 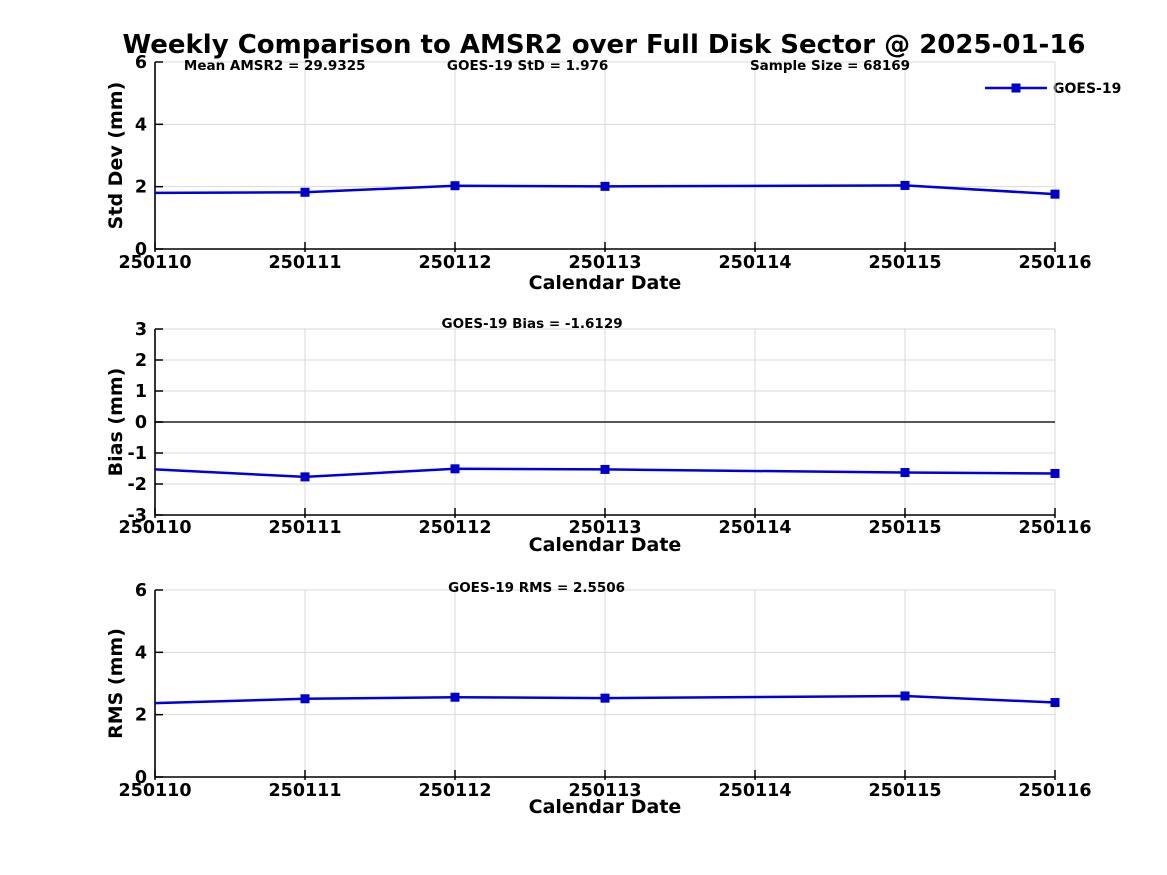 I want to click on y-tick-label: 3, so click(x=141, y=330).